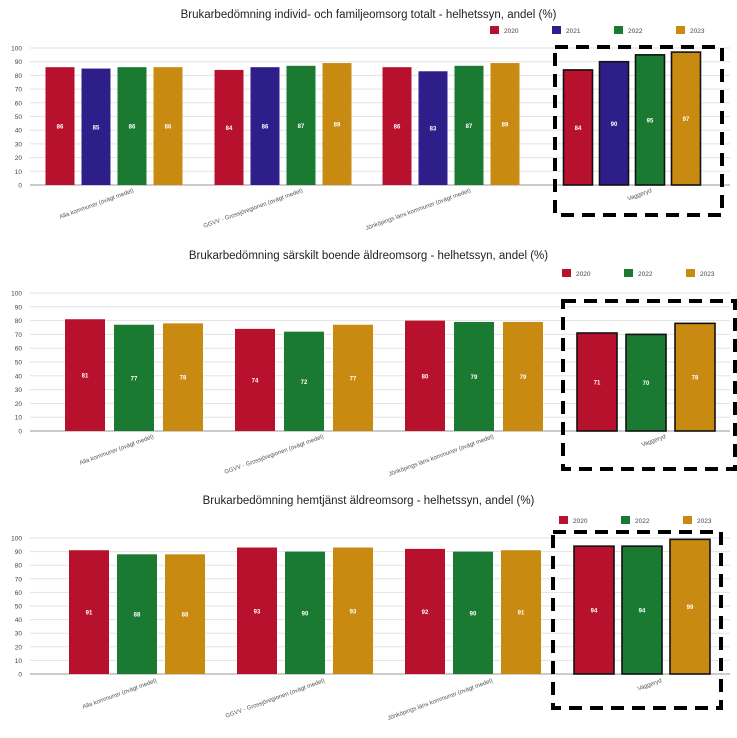  Describe the element at coordinates (418, 210) in the screenshot. I see `category-label: Jönköpings läns kommuner (ovägt medel)` at that location.